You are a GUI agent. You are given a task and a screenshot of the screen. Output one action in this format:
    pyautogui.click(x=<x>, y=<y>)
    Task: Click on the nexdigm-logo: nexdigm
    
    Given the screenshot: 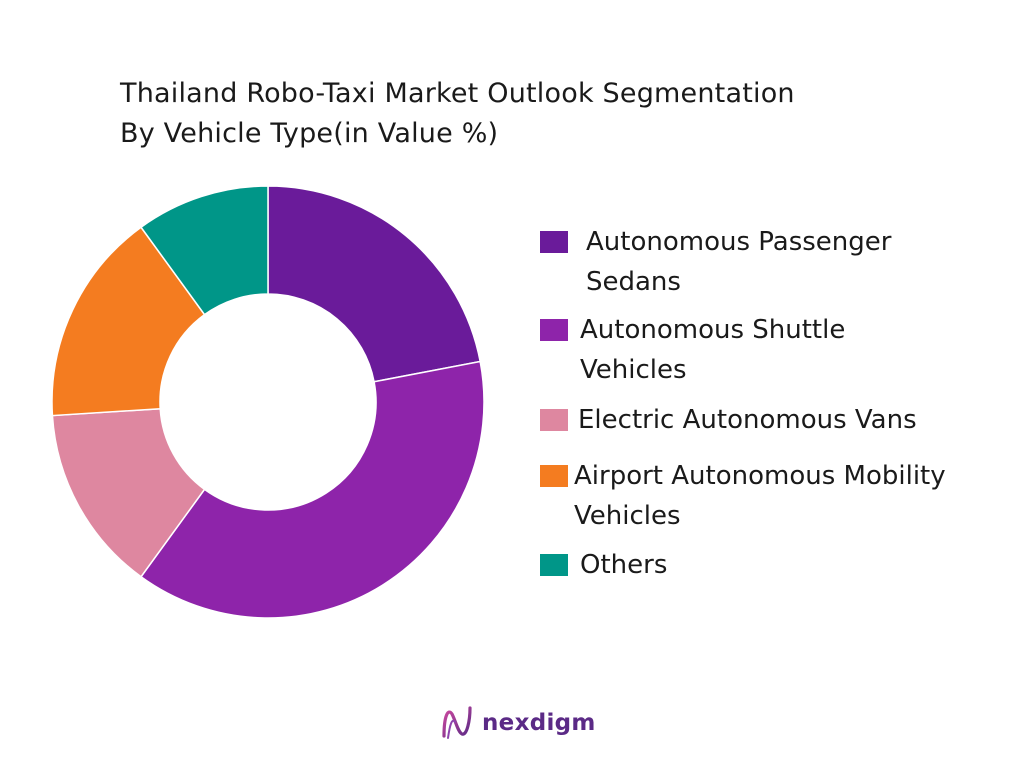 What is the action you would take?
    pyautogui.click(x=518, y=723)
    